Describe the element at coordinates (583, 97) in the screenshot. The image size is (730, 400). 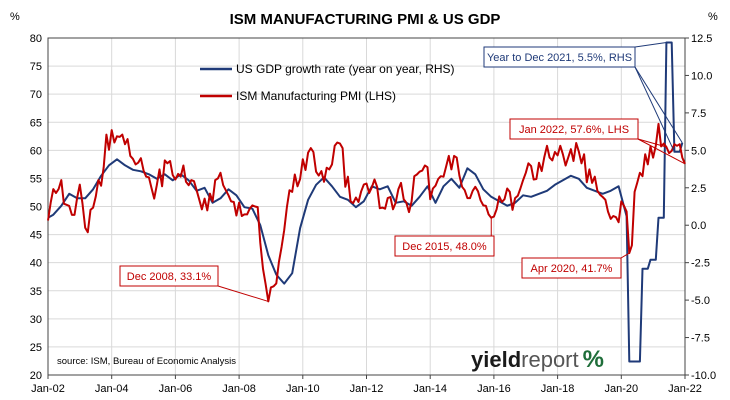
I see `annotation-callout: Year to Dec 2021, 5.5%, RHS` at that location.